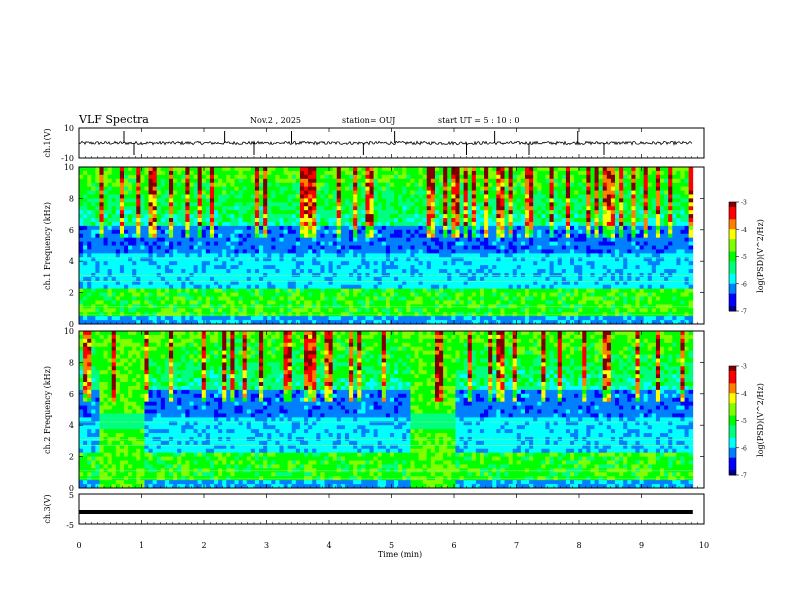 The width and height of the screenshot is (792, 612). Describe the element at coordinates (71, 495) in the screenshot. I see `ch3-ytick-top: 5` at that location.